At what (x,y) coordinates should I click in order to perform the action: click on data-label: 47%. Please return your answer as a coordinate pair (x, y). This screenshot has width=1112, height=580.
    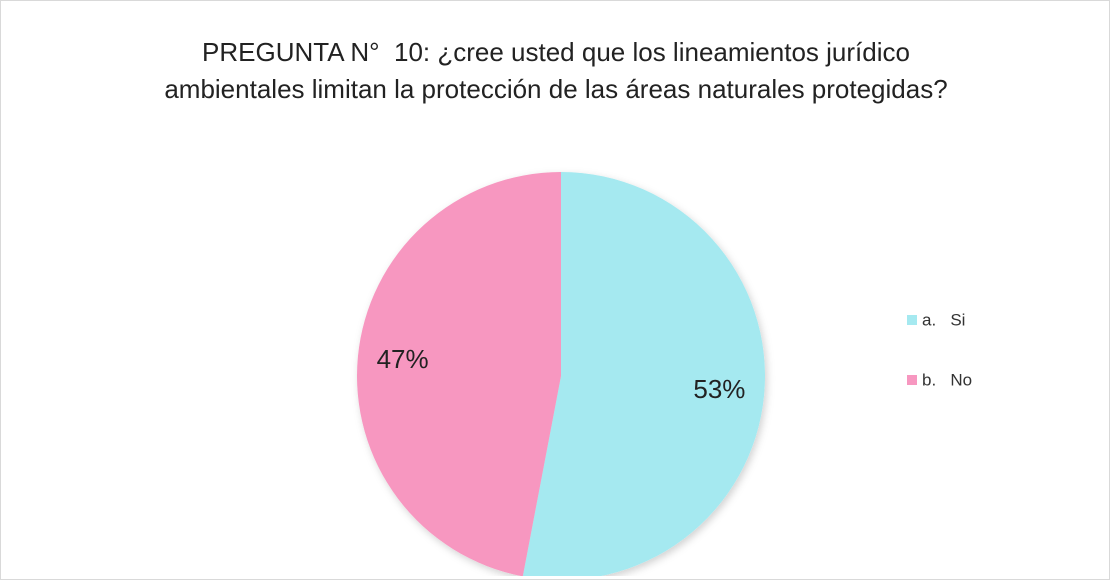
    Looking at the image, I should click on (403, 359).